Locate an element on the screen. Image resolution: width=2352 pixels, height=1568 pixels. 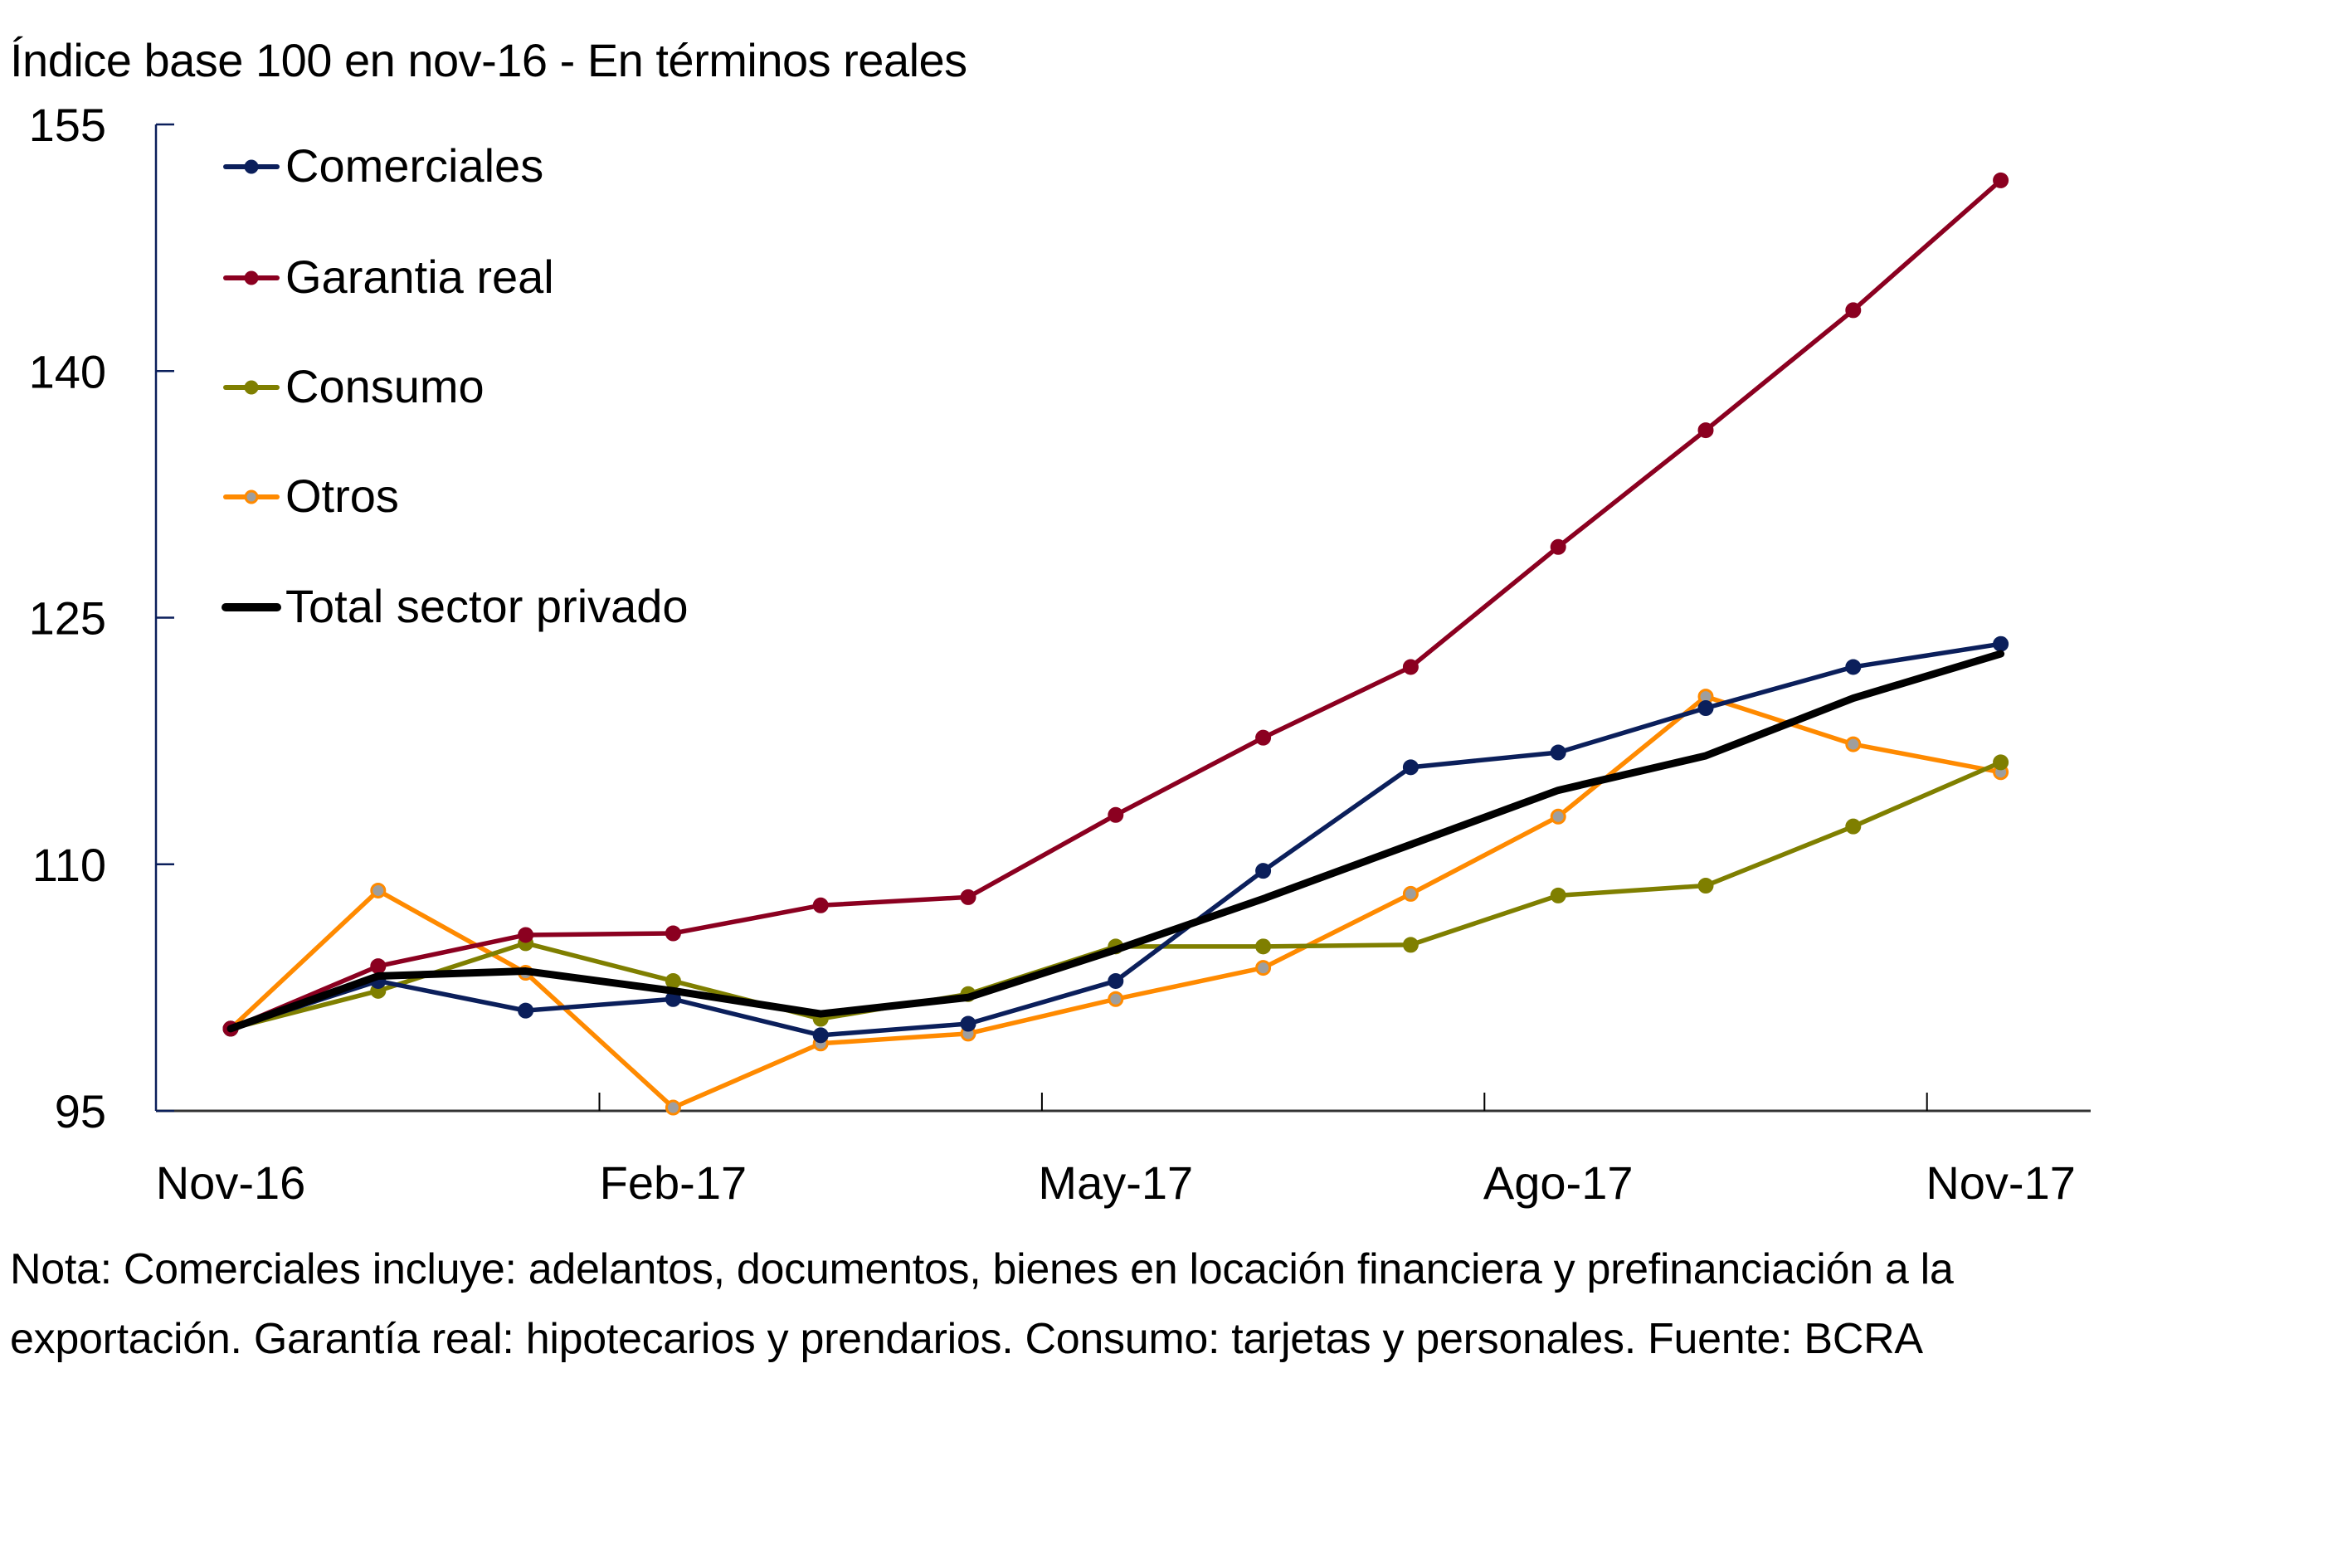
x-tick-label: Feb-17 is located at coordinates (673, 1183).